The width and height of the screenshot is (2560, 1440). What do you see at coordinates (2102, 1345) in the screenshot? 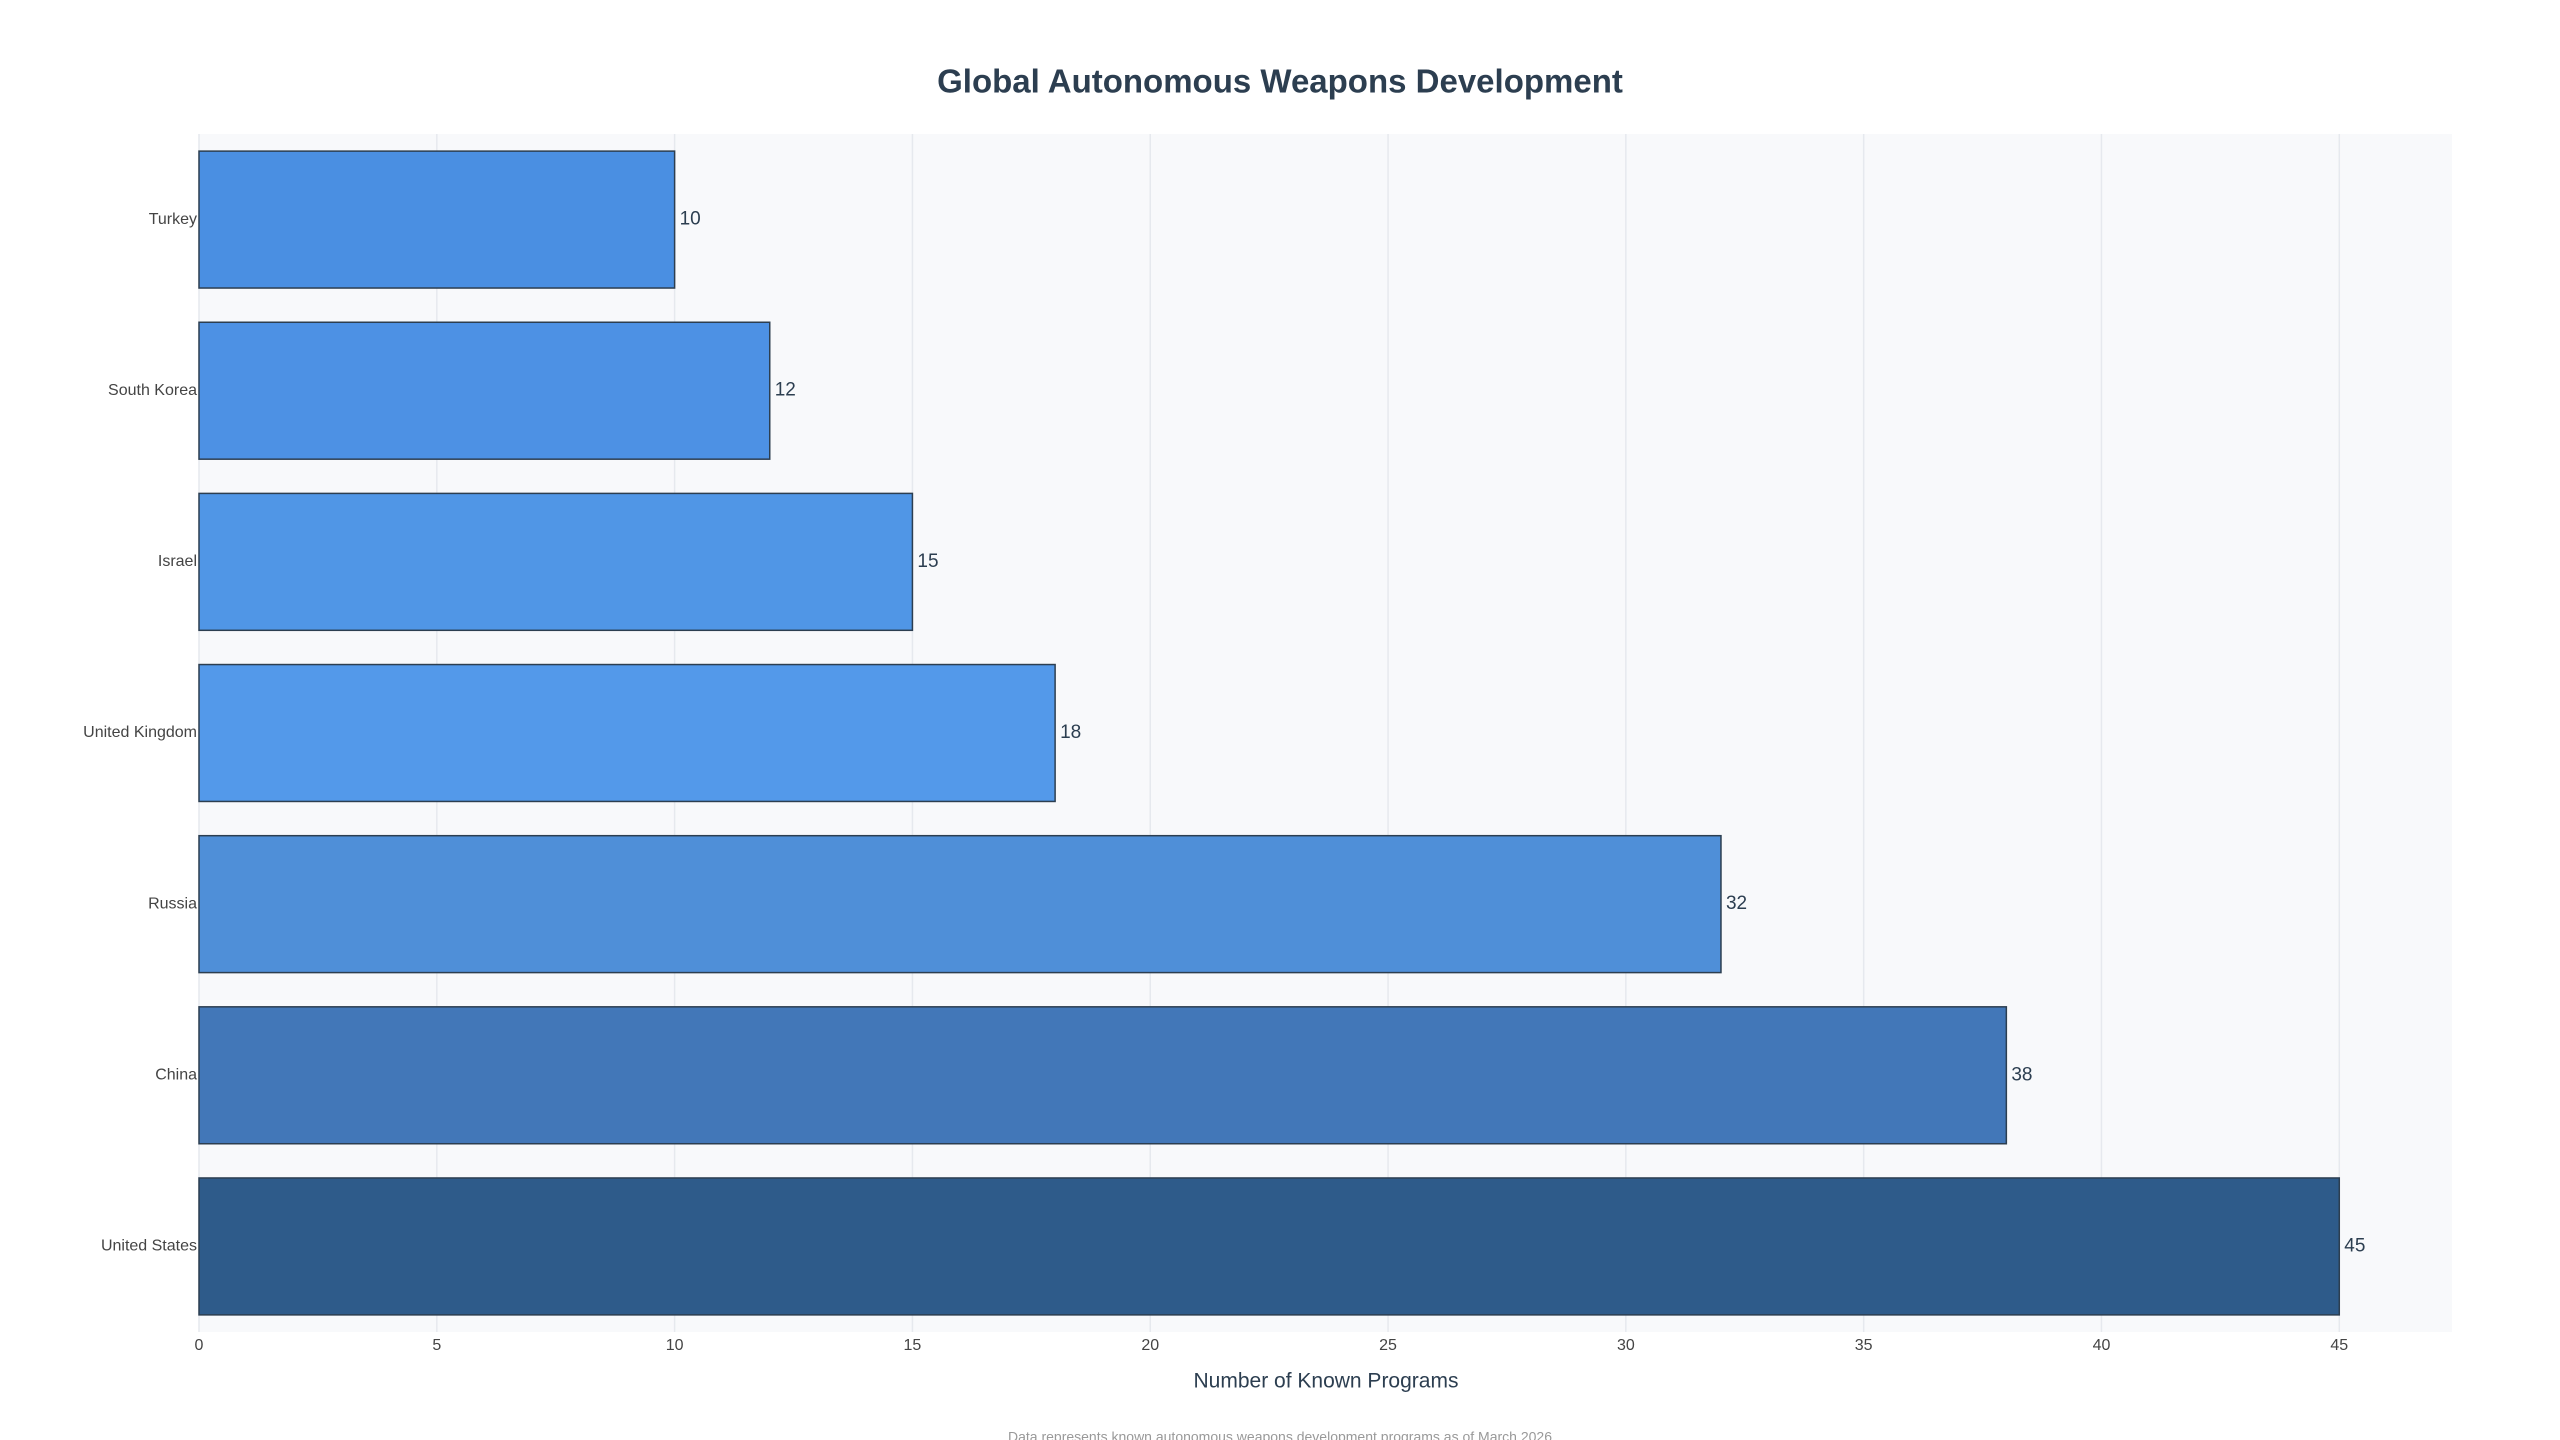
I see `x-tick-label: 40` at bounding box center [2102, 1345].